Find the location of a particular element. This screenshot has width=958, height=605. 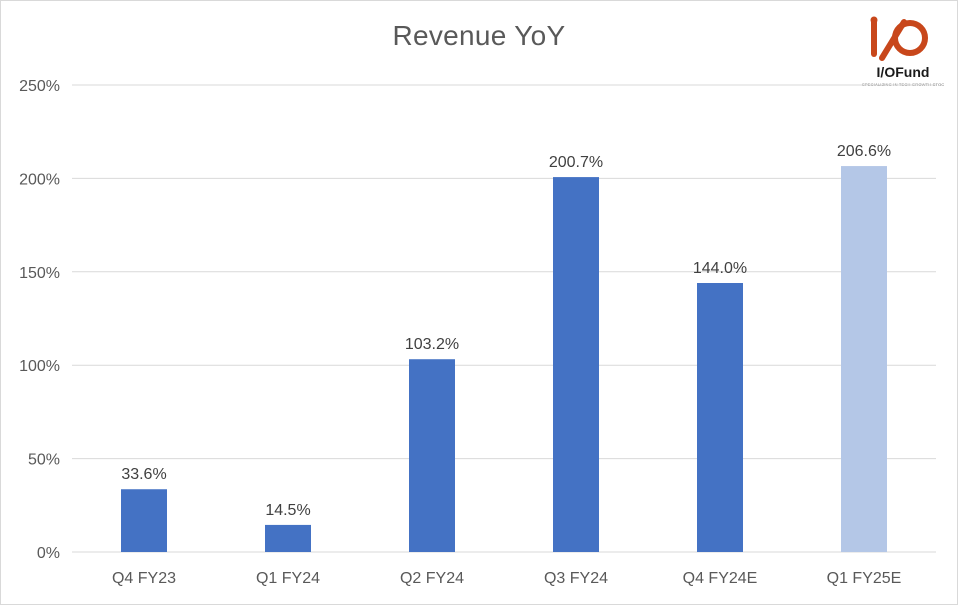

bar-q1-fy24 is located at coordinates (288, 538).